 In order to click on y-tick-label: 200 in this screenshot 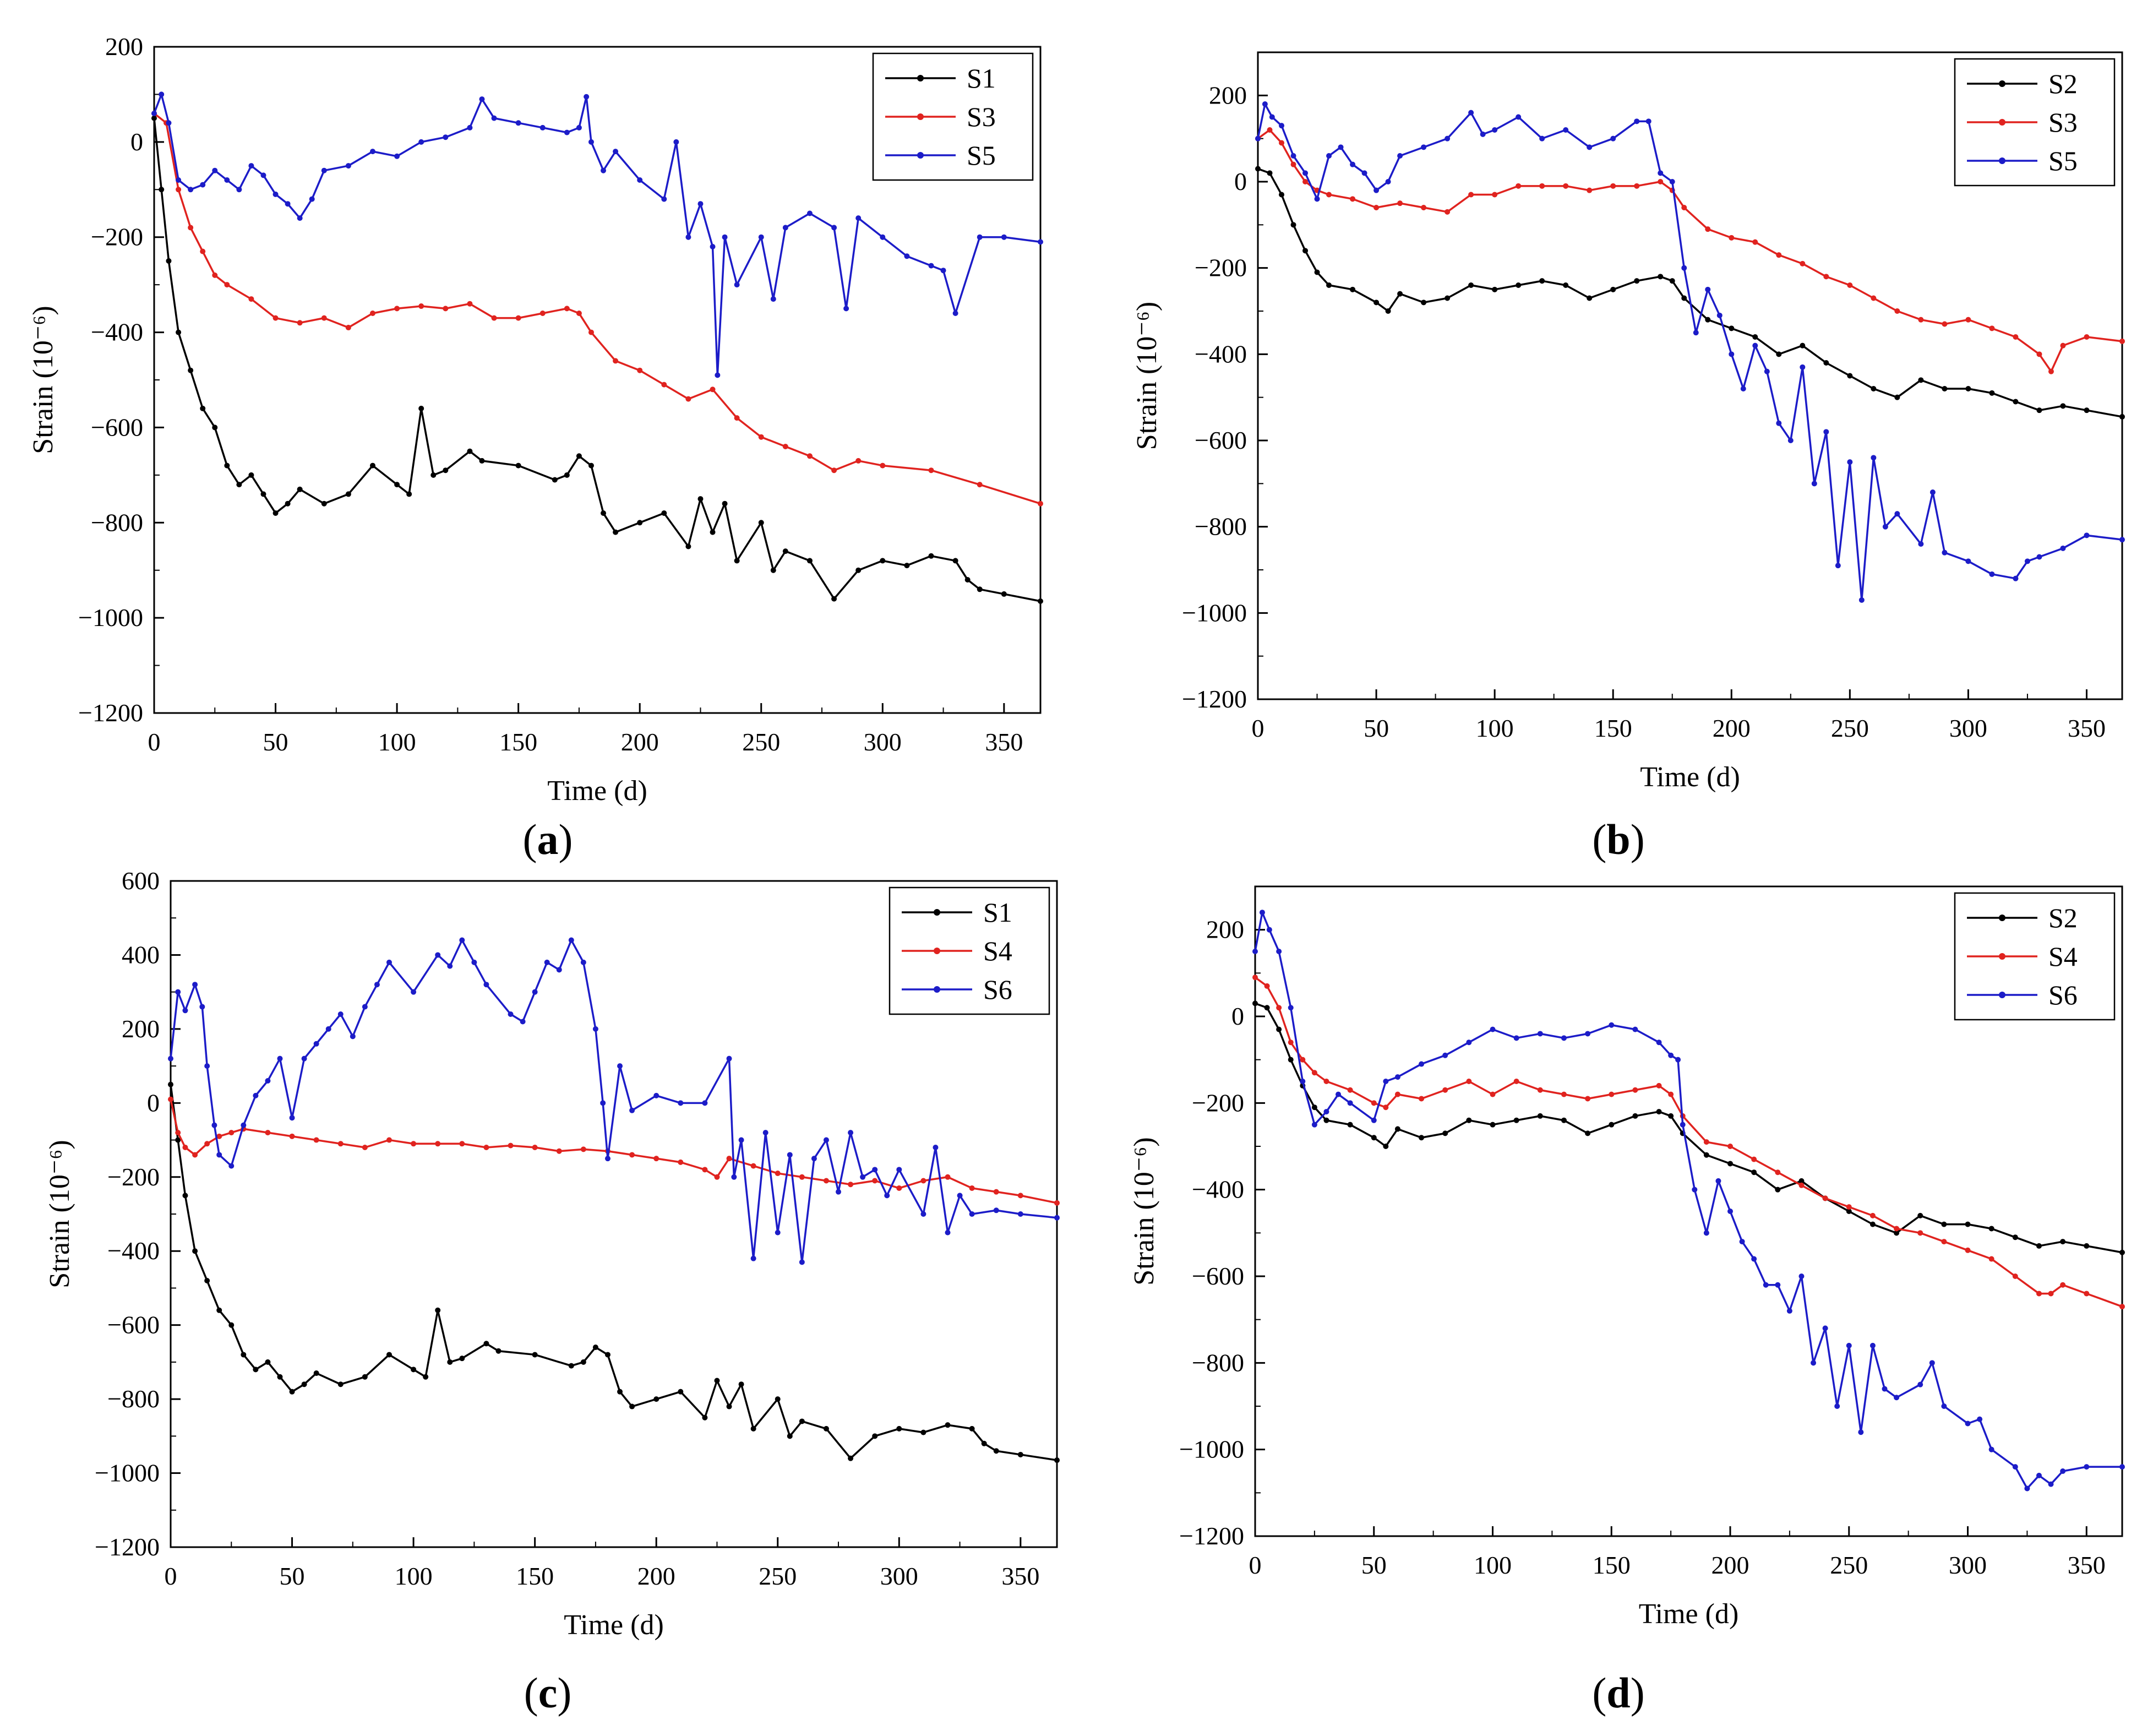, I will do `click(141, 1029)`.